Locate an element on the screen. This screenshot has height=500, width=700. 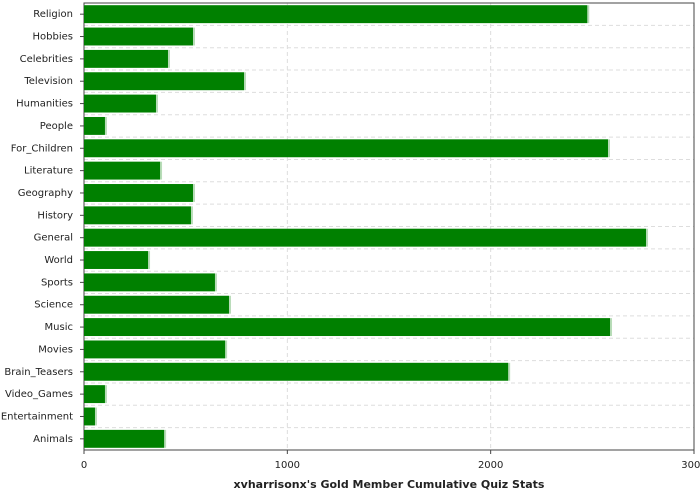
y-tick-label: Entertainment is located at coordinates (37, 416).